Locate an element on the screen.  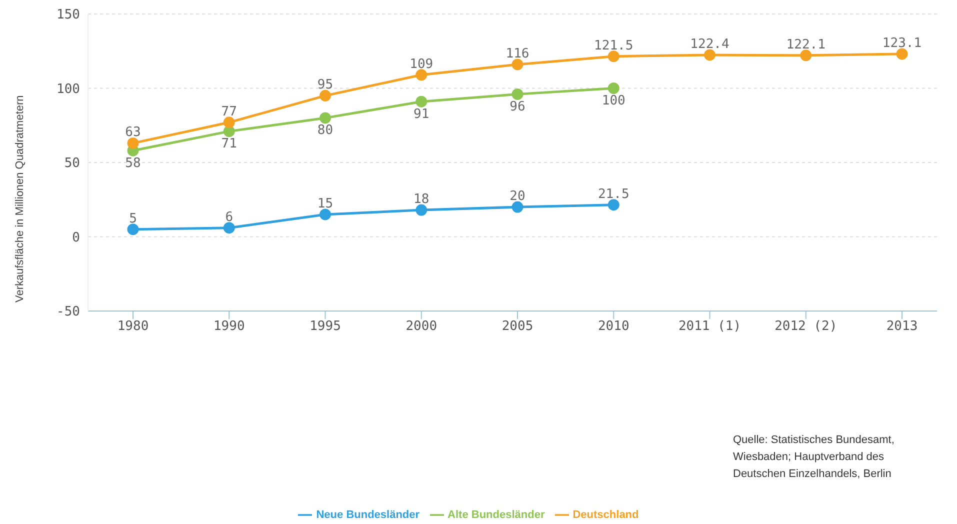
y-tick-label: 150 is located at coordinates (68, 15).